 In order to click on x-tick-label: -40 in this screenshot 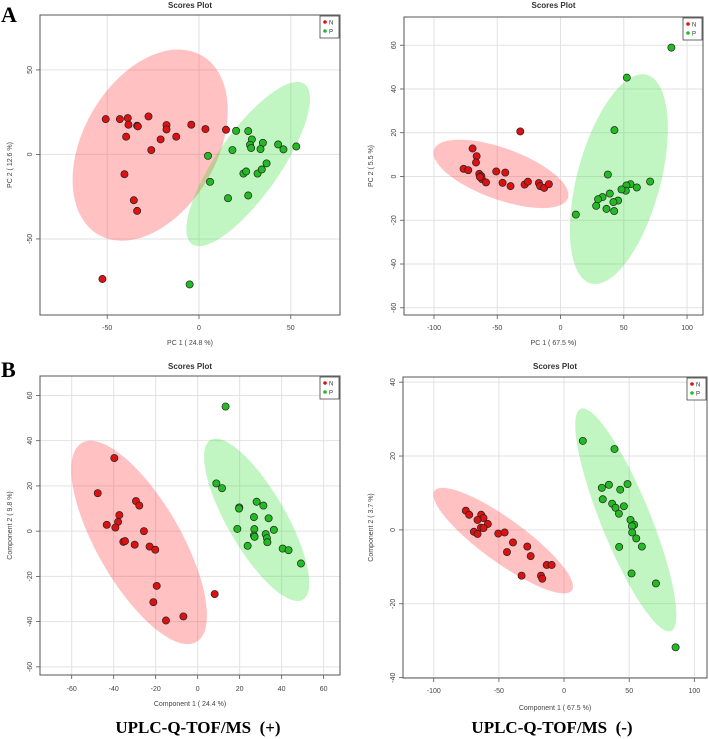, I will do `click(114, 689)`.